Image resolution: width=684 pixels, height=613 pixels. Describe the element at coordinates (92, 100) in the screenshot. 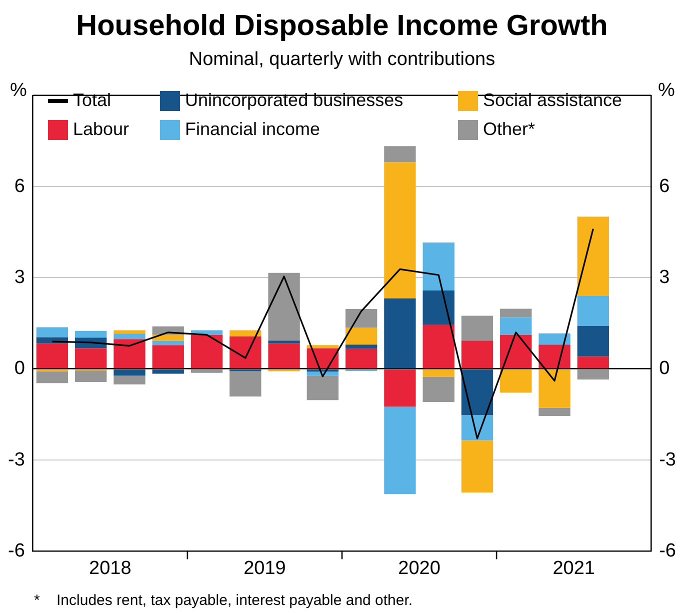

I see `legend-label: Total` at that location.